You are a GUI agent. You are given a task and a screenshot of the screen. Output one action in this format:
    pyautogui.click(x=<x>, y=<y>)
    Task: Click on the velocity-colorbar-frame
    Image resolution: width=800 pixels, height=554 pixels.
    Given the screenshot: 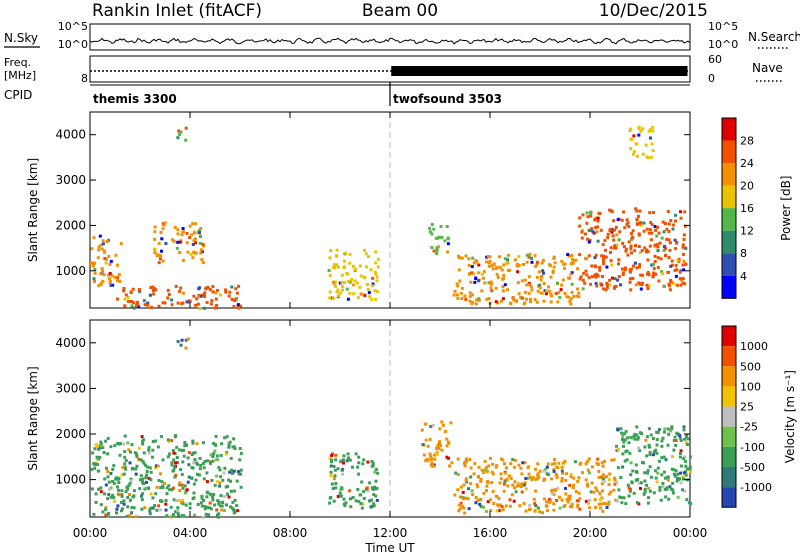 What is the action you would take?
    pyautogui.click(x=729, y=416)
    